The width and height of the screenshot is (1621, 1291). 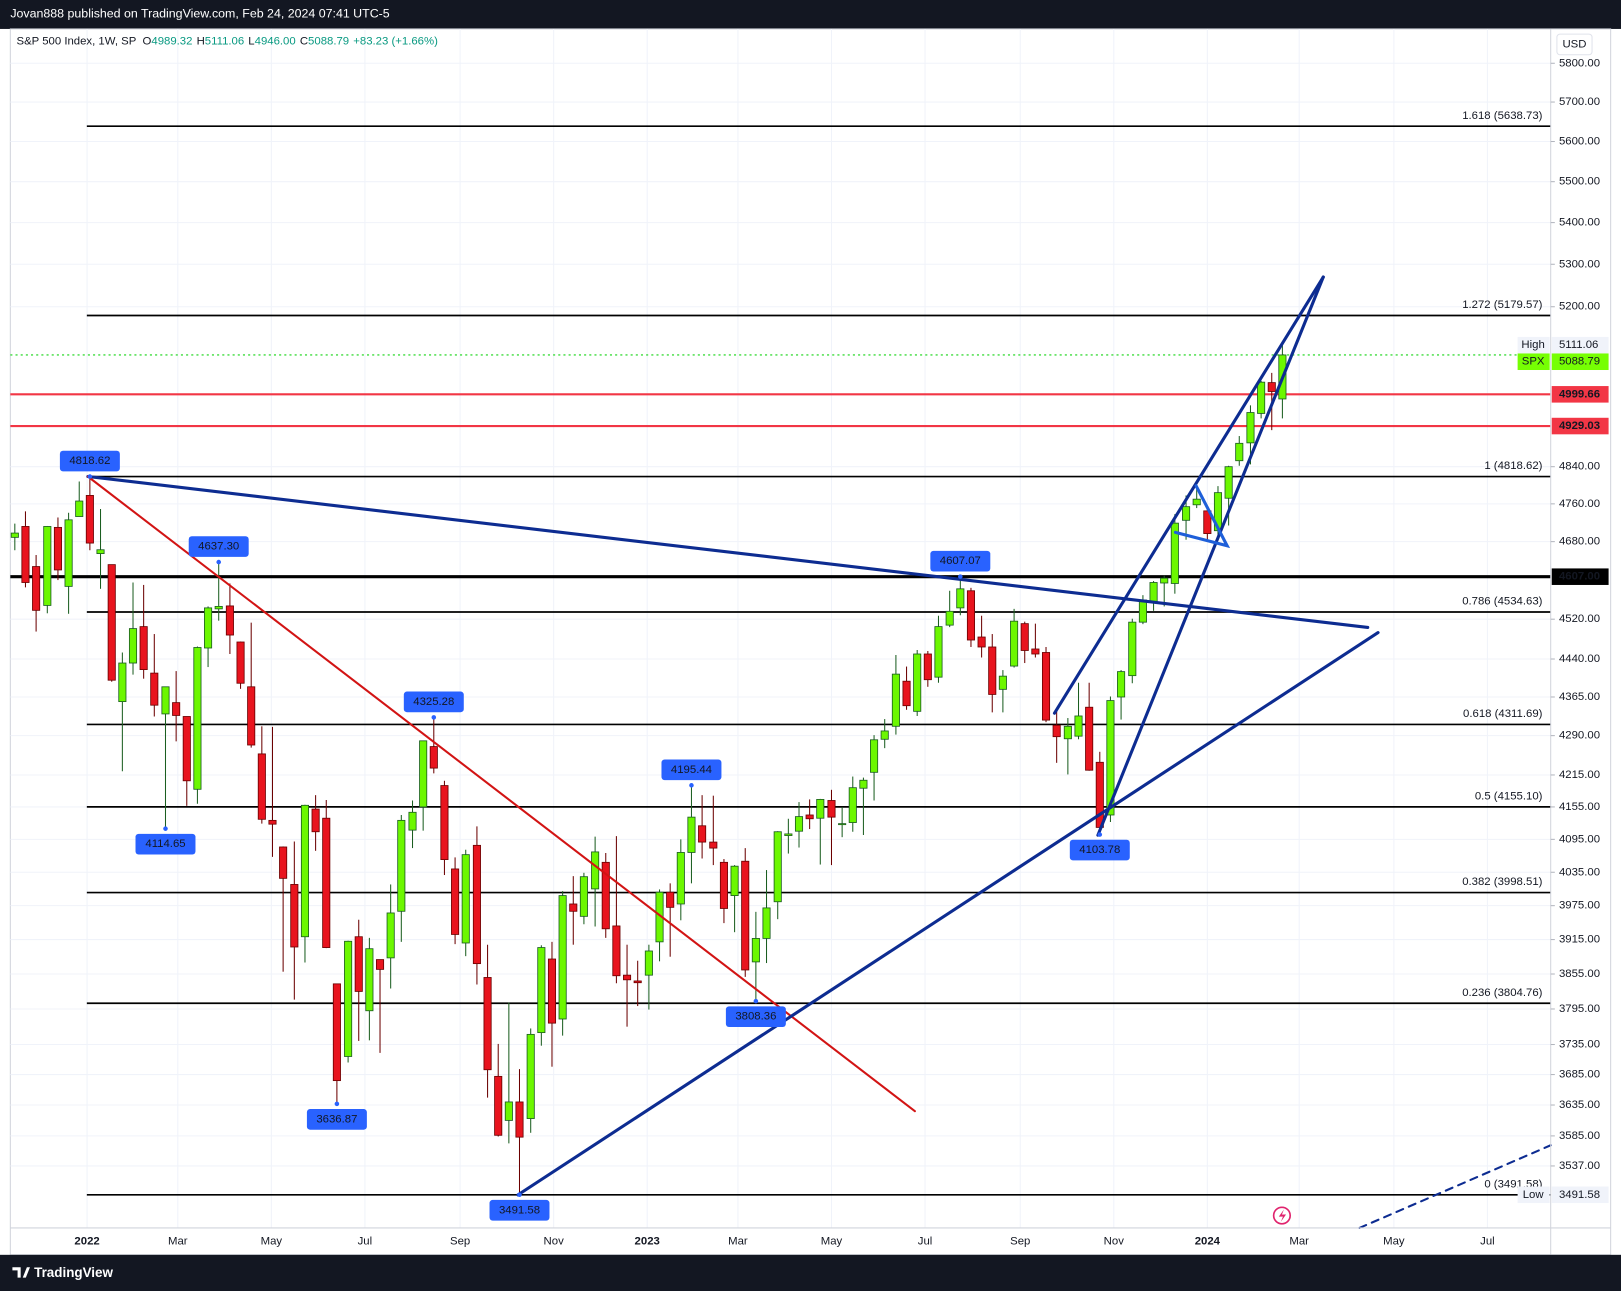 What do you see at coordinates (1282, 1215) in the screenshot?
I see `alert-icon` at bounding box center [1282, 1215].